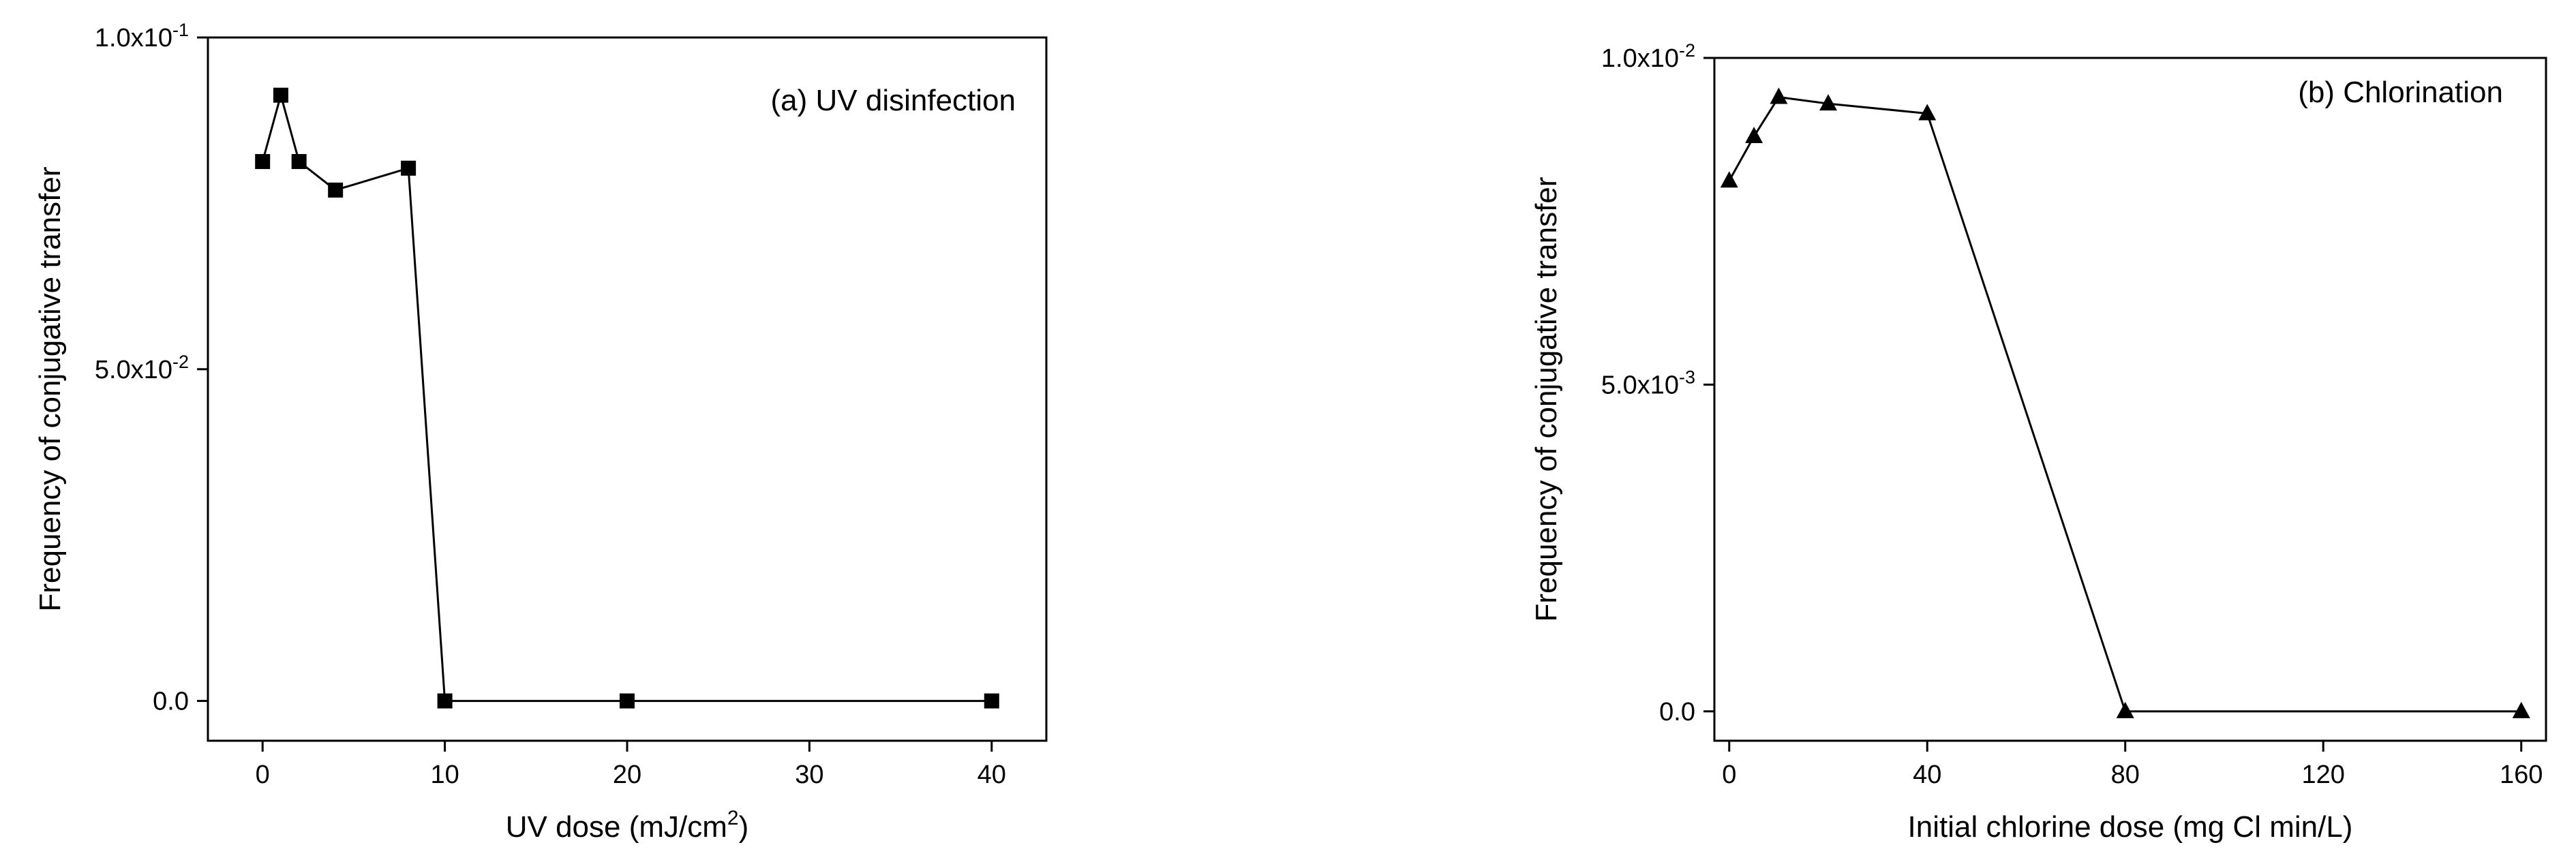 This screenshot has width=2576, height=860. I want to click on x-axis-title-text: UV dose (mJ/cm, so click(616, 827).